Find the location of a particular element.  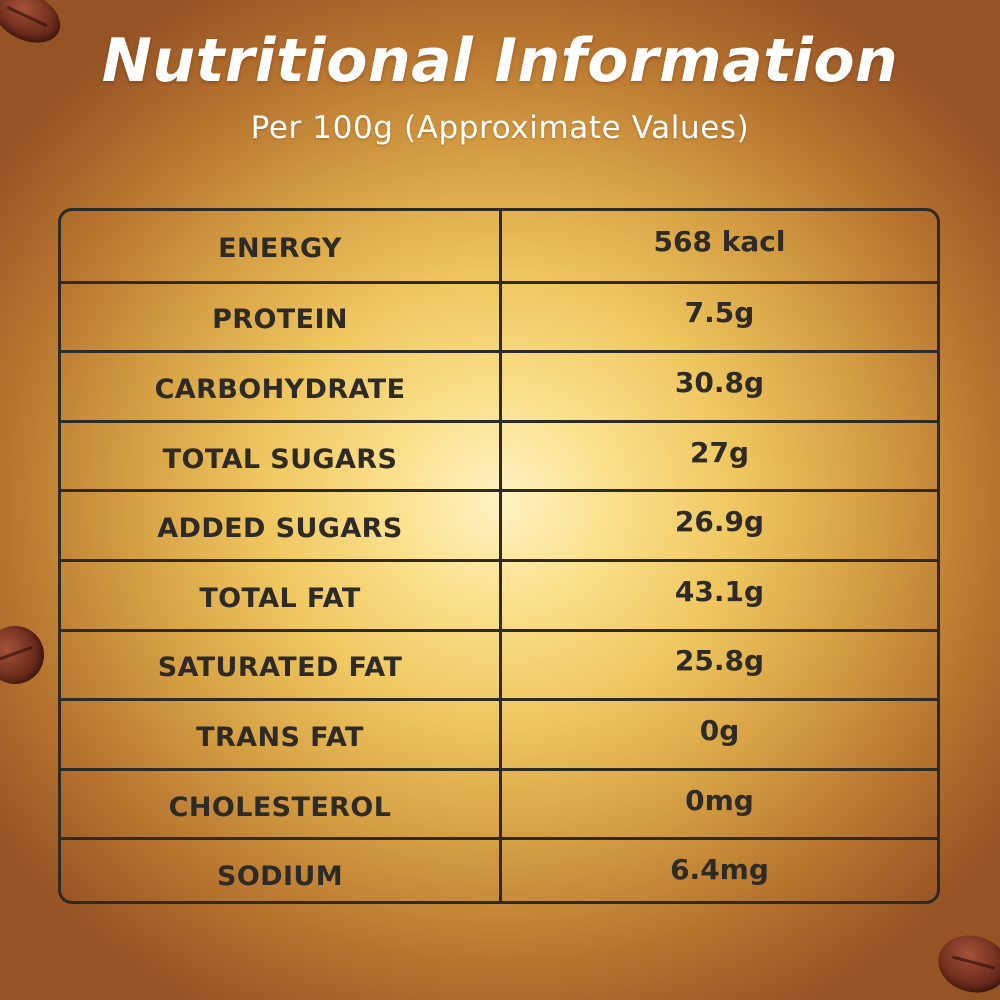

nutrient-label: PROTEIN is located at coordinates (281, 317).